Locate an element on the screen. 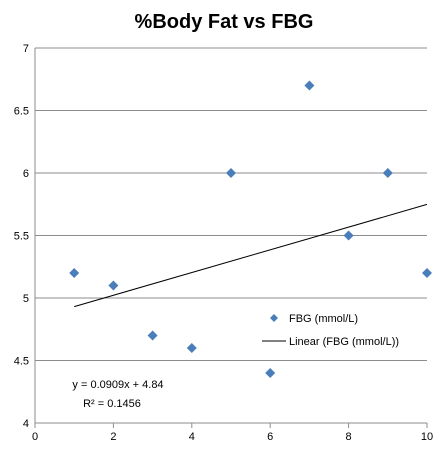 The width and height of the screenshot is (448, 459). x-tick-label: 10 is located at coordinates (427, 437).